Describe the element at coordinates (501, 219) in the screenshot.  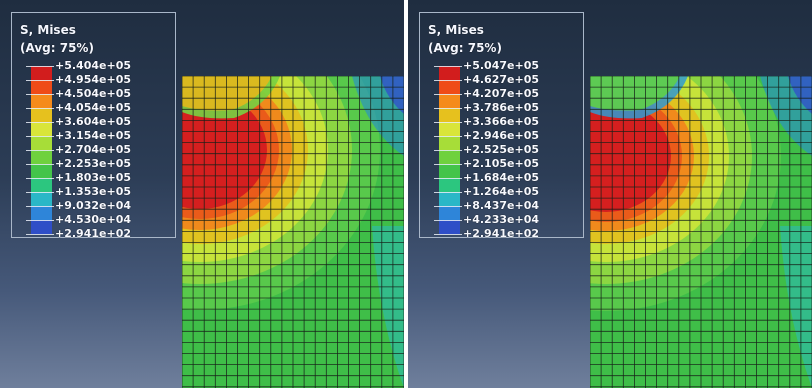
I see `legend-value-12: +4.233e+04` at that location.